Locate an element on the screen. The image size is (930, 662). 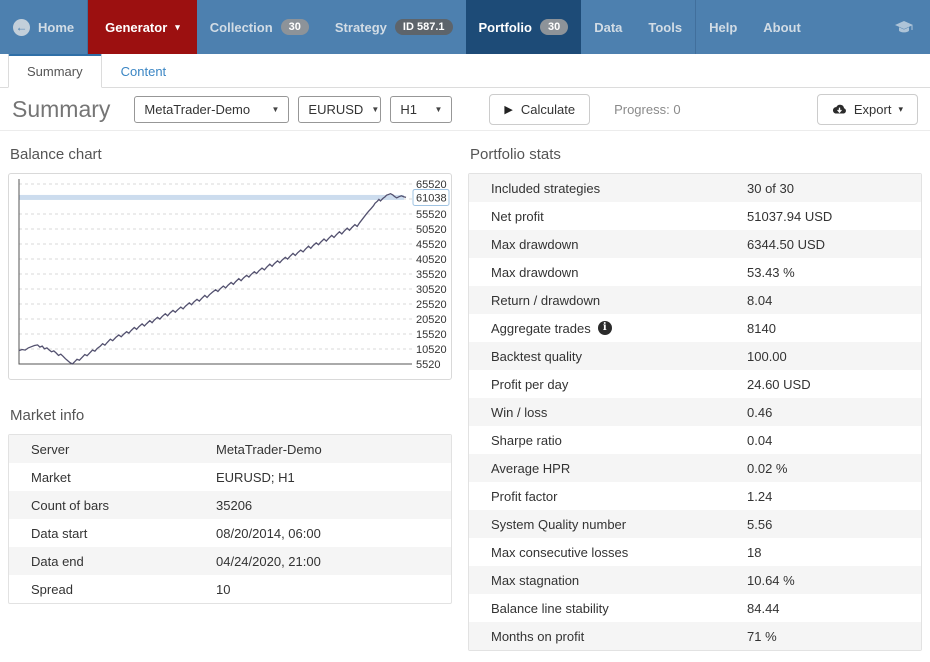
nav-item-collection: Collection 30 is located at coordinates (259, 27).